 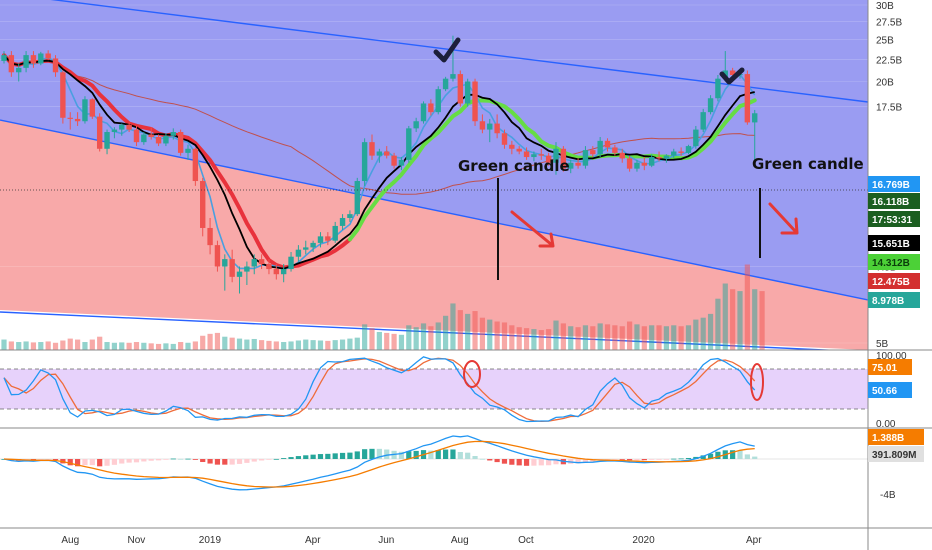 I want to click on volume-bars, so click(x=383, y=307).